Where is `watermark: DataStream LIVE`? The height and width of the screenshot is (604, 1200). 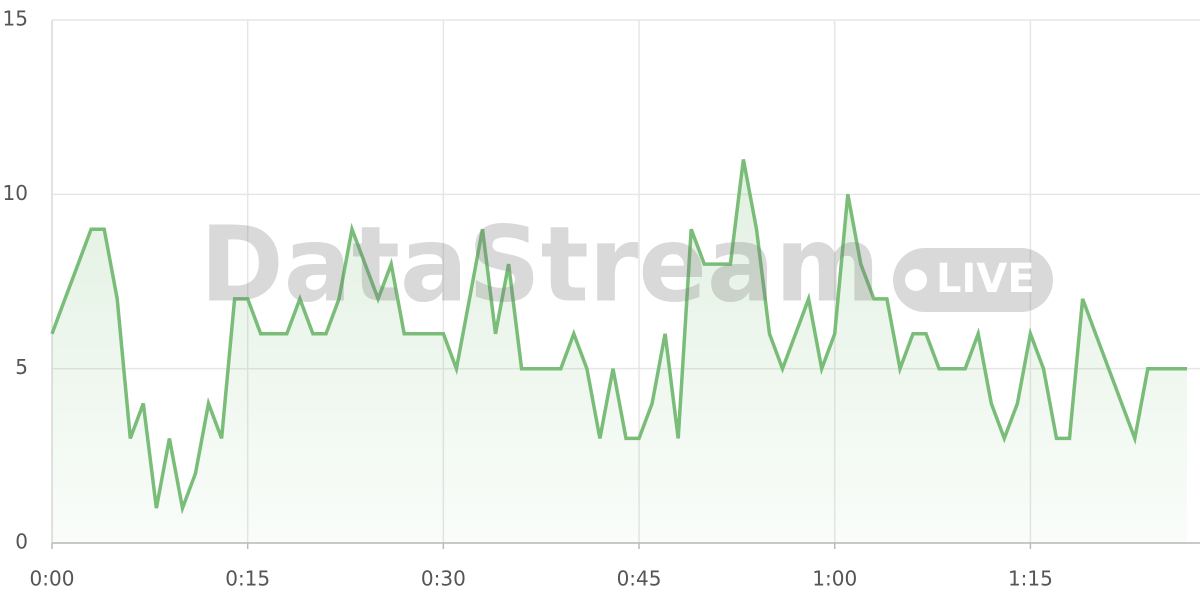 watermark: DataStream LIVE is located at coordinates (626, 264).